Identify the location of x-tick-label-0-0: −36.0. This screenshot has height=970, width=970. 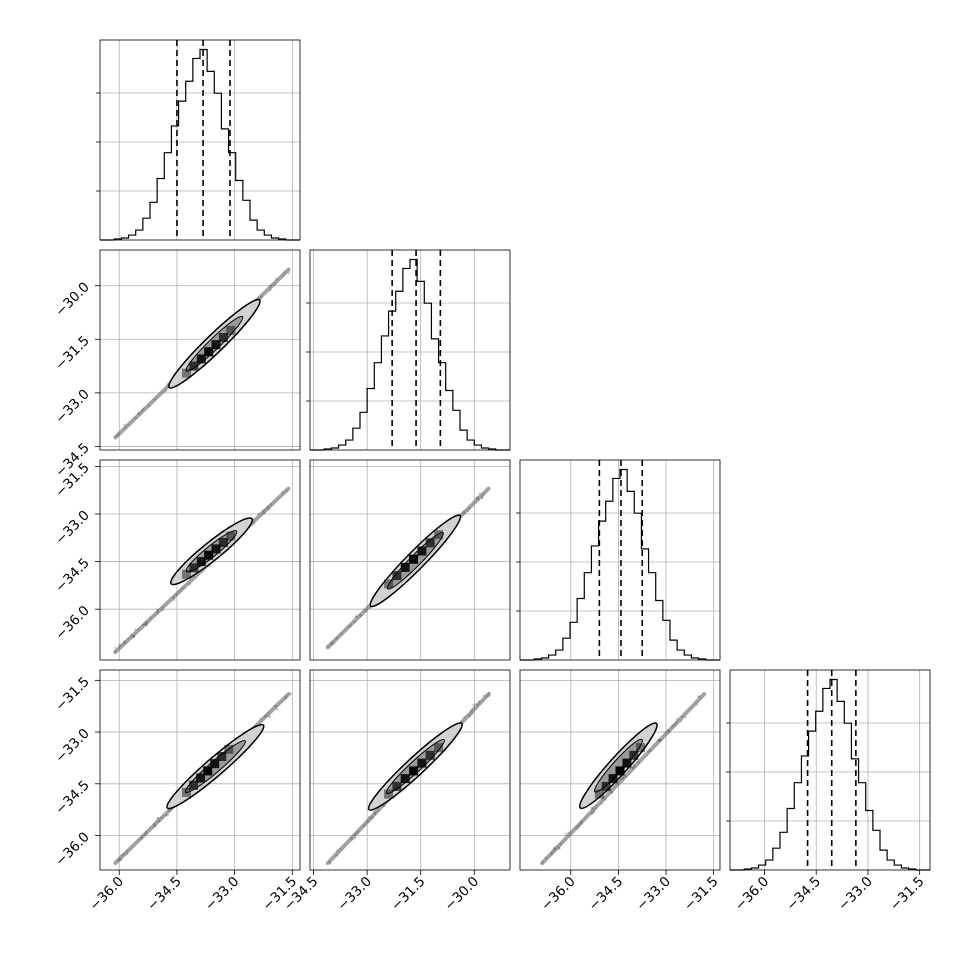
(106, 894).